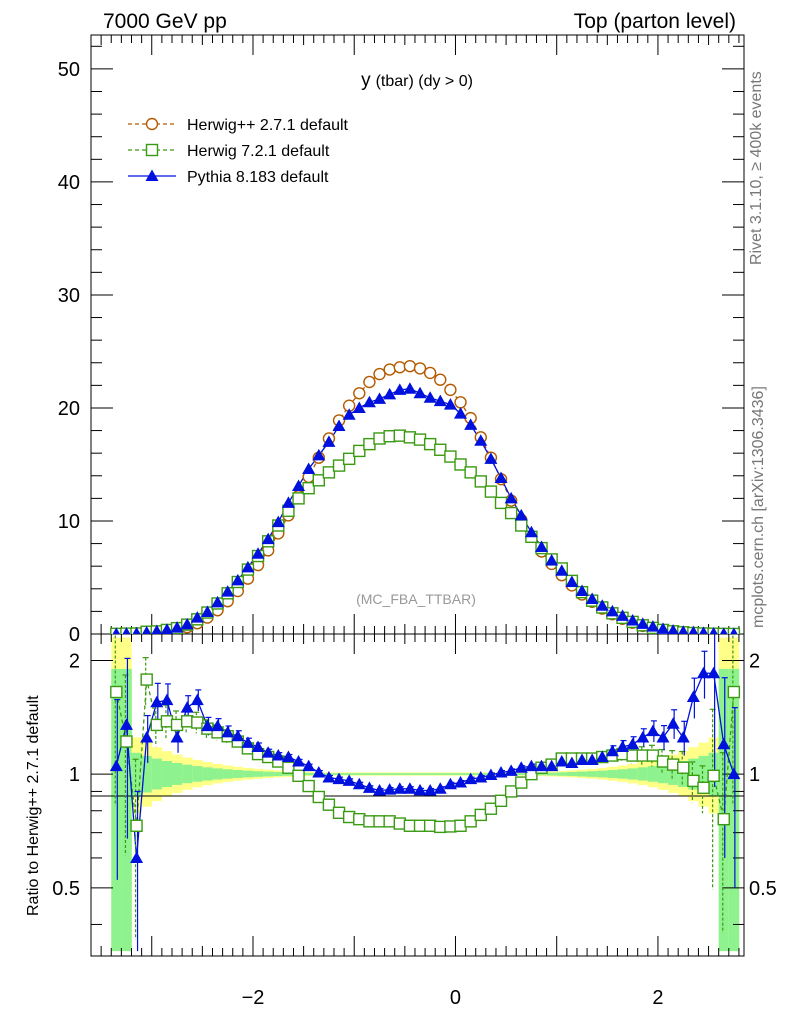 The image size is (786, 1024). I want to click on ratio-y-label: Ratio to Herwig++ 2.7.1 default, so click(33, 805).